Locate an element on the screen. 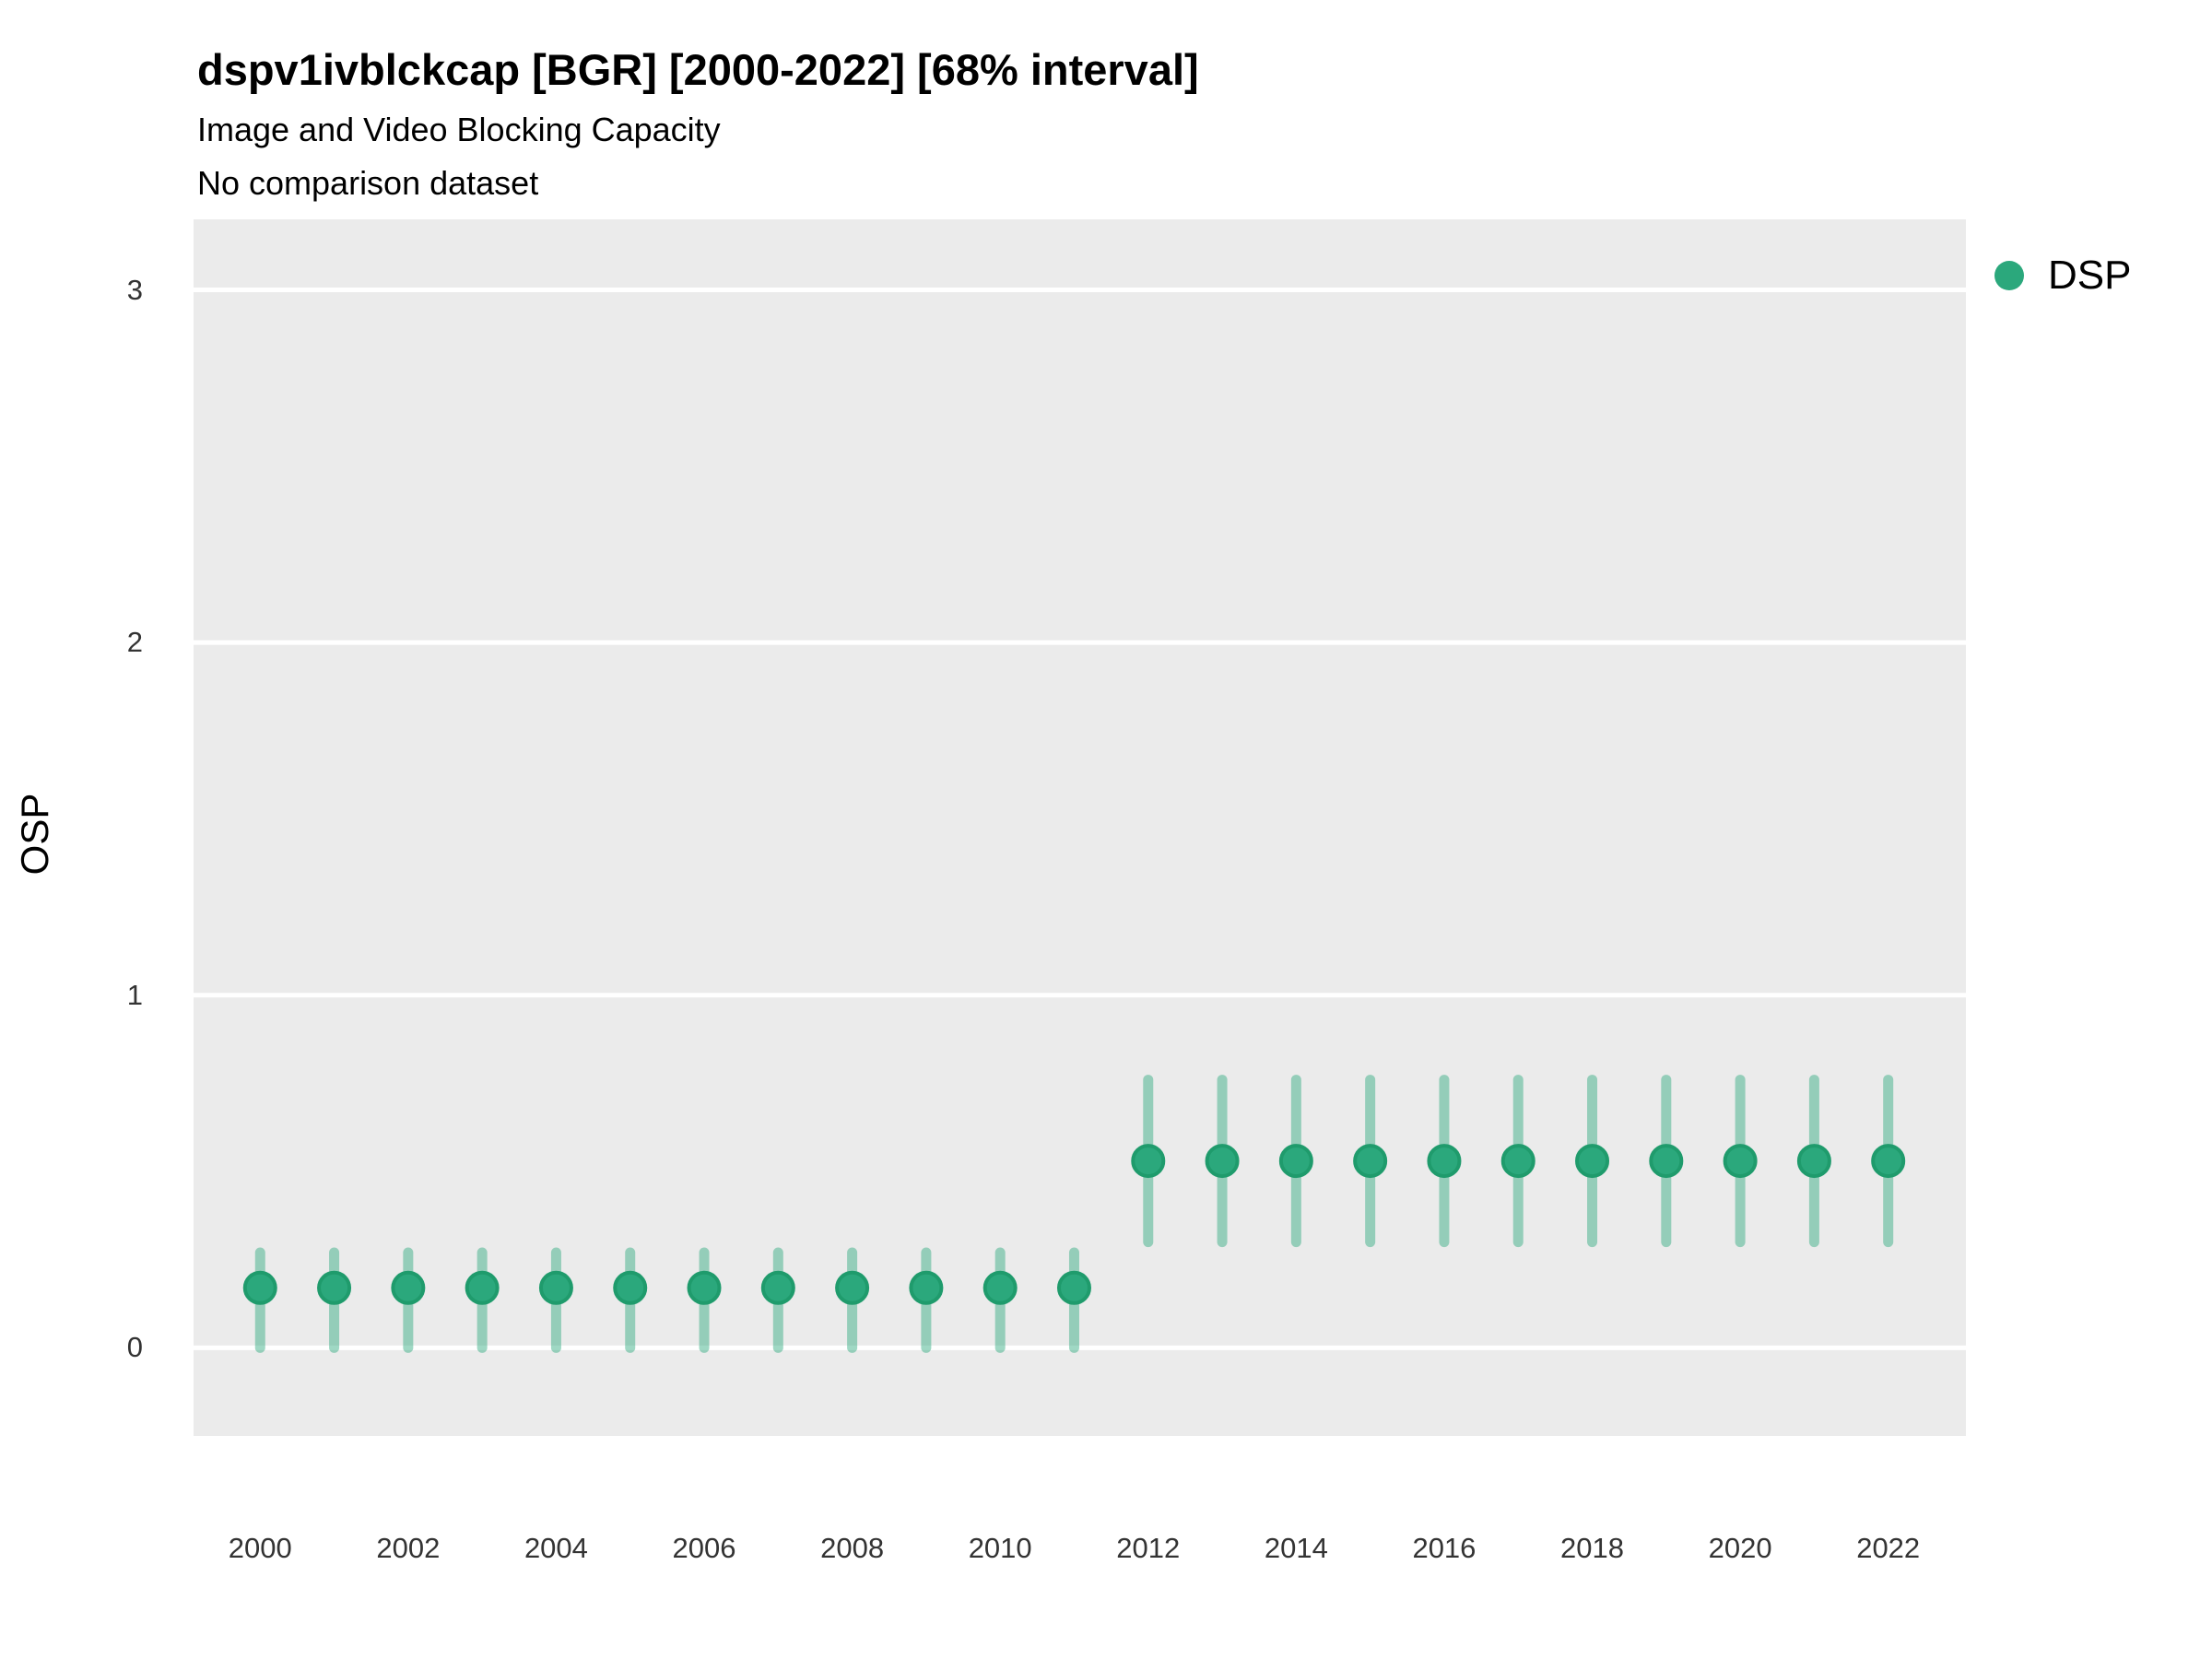 Image resolution: width=2212 pixels, height=1659 pixels. x-tick-label-2012: 2012 is located at coordinates (1148, 1548).